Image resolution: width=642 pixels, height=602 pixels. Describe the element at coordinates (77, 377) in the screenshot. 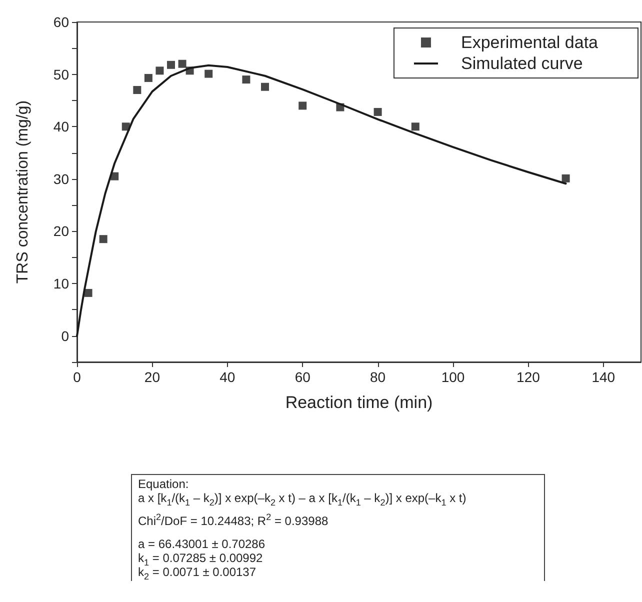

I see `x-tick-label: 0` at that location.